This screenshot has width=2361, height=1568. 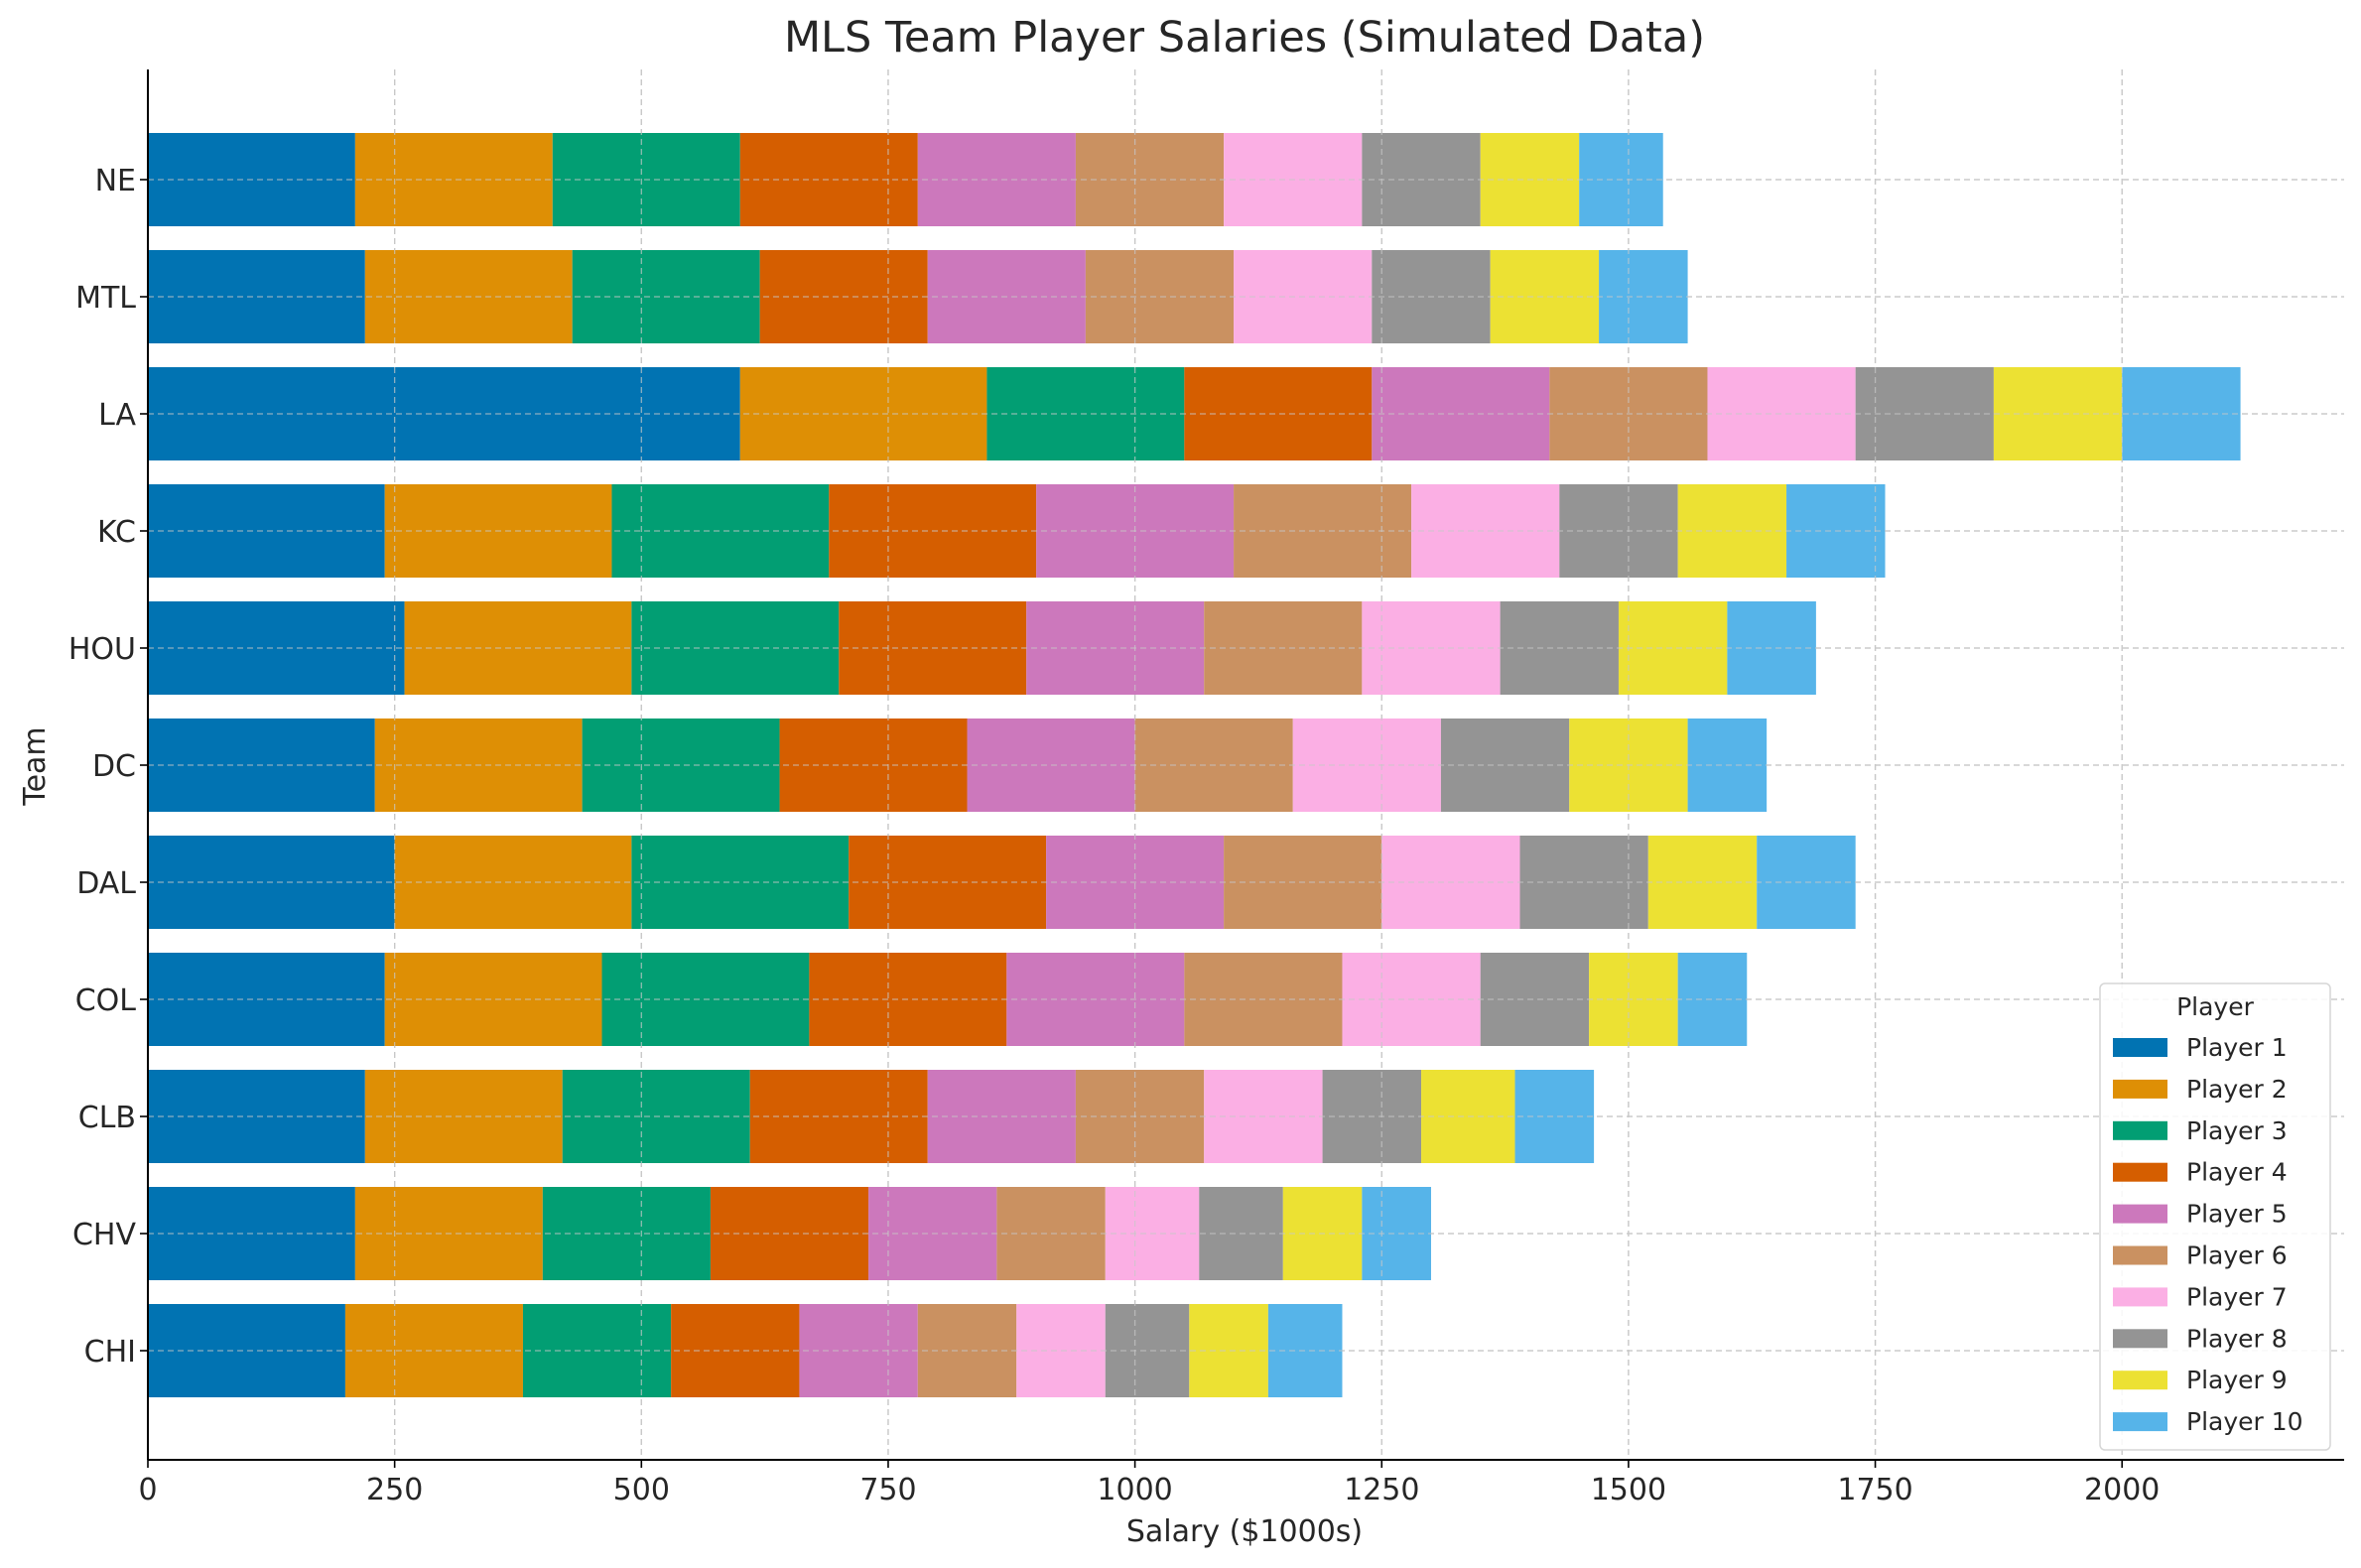 What do you see at coordinates (2215, 1006) in the screenshot?
I see `legend-title: Player` at bounding box center [2215, 1006].